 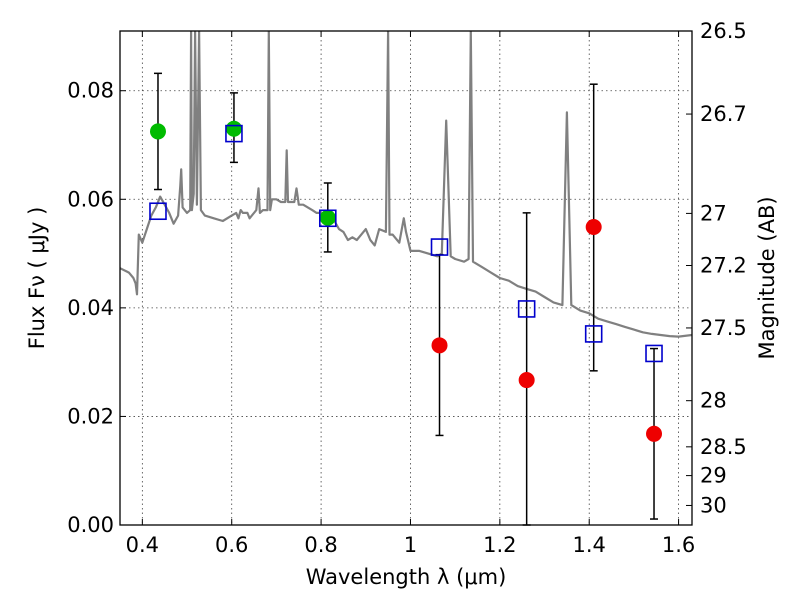 What do you see at coordinates (499, 545) in the screenshot?
I see `x-tick-label: 1.2` at bounding box center [499, 545].